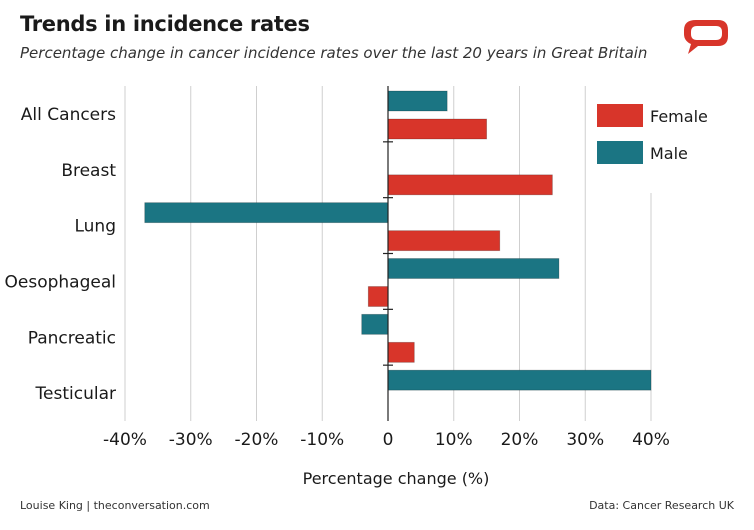 The image size is (754, 530). What do you see at coordinates (388, 253) in the screenshot?
I see `zero-axis` at bounding box center [388, 253].